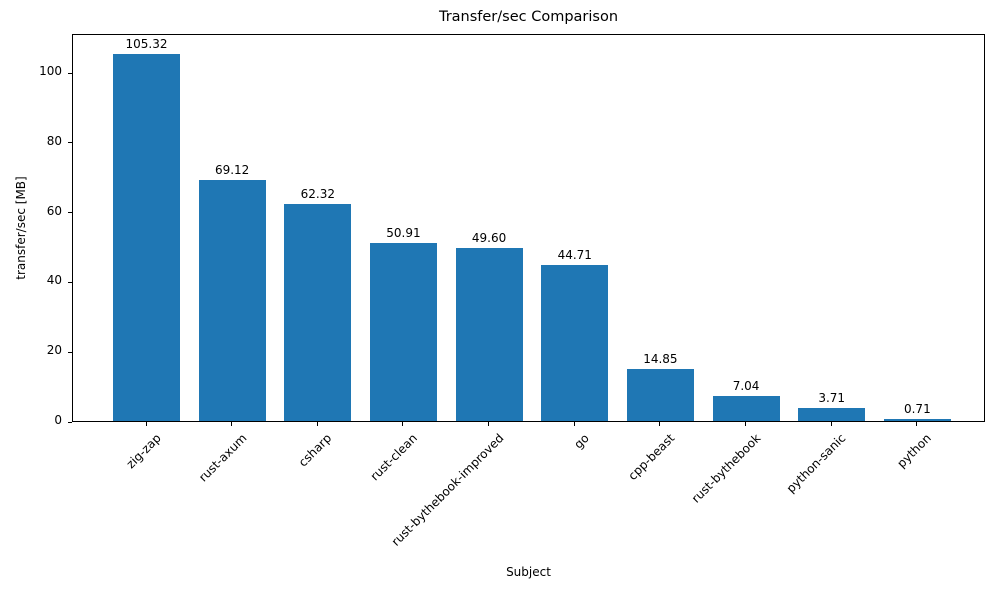 The height and width of the screenshot is (600, 1000). I want to click on y-tick-label: 0, so click(58, 420).